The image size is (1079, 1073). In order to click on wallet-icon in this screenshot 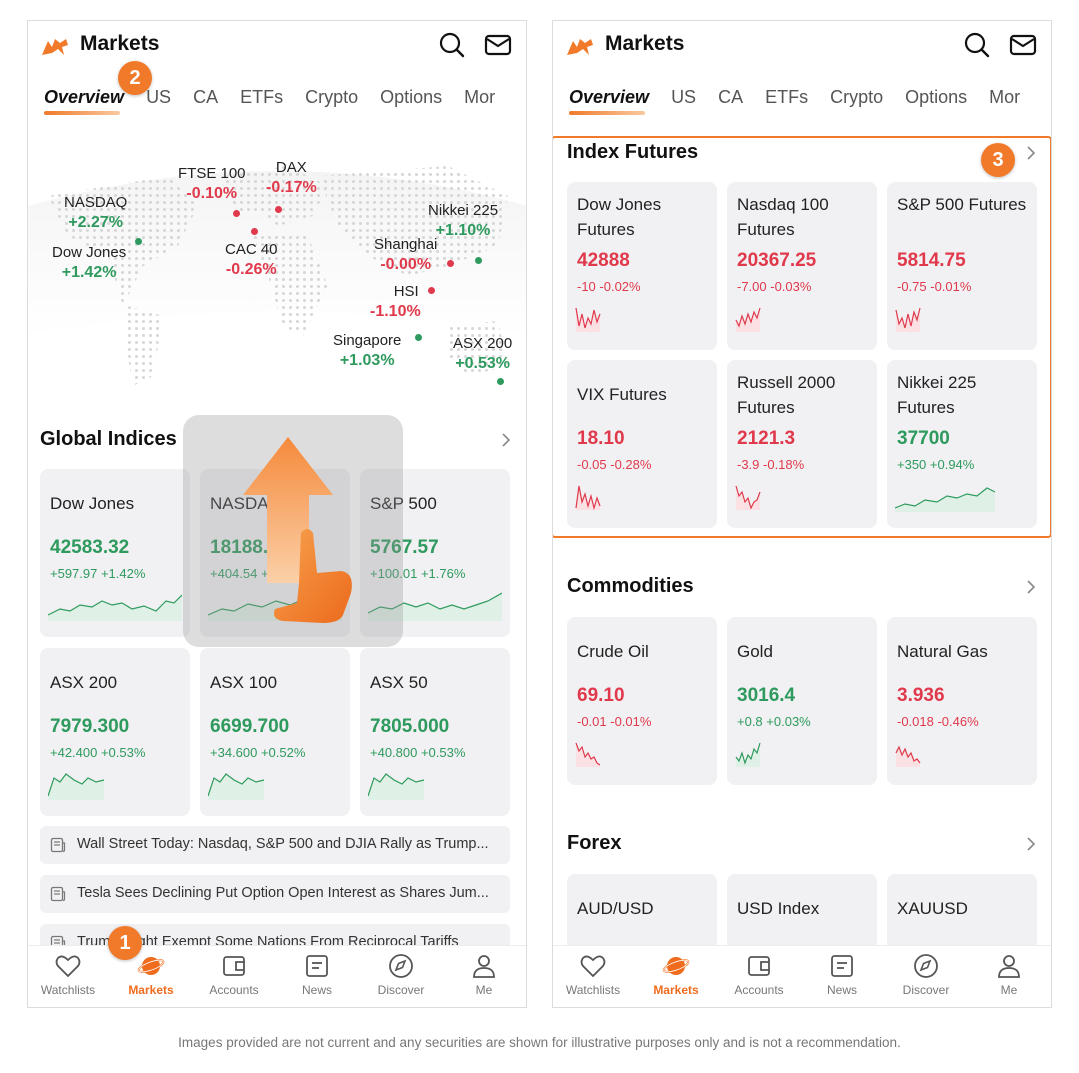, I will do `click(234, 966)`.